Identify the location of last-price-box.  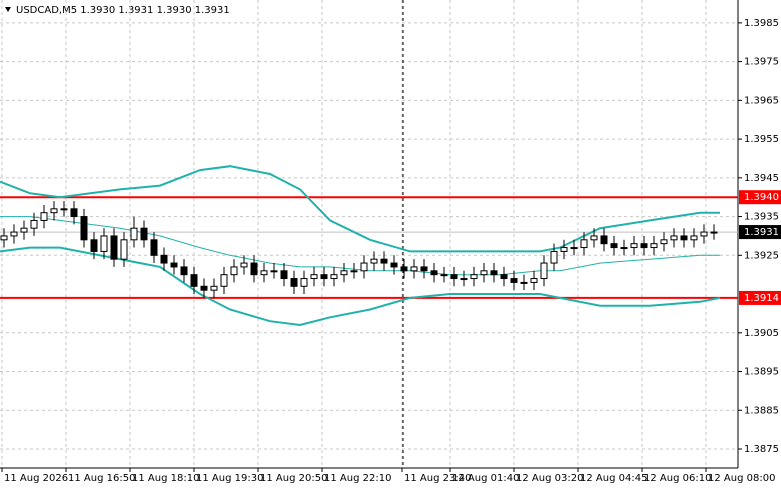
(760, 232).